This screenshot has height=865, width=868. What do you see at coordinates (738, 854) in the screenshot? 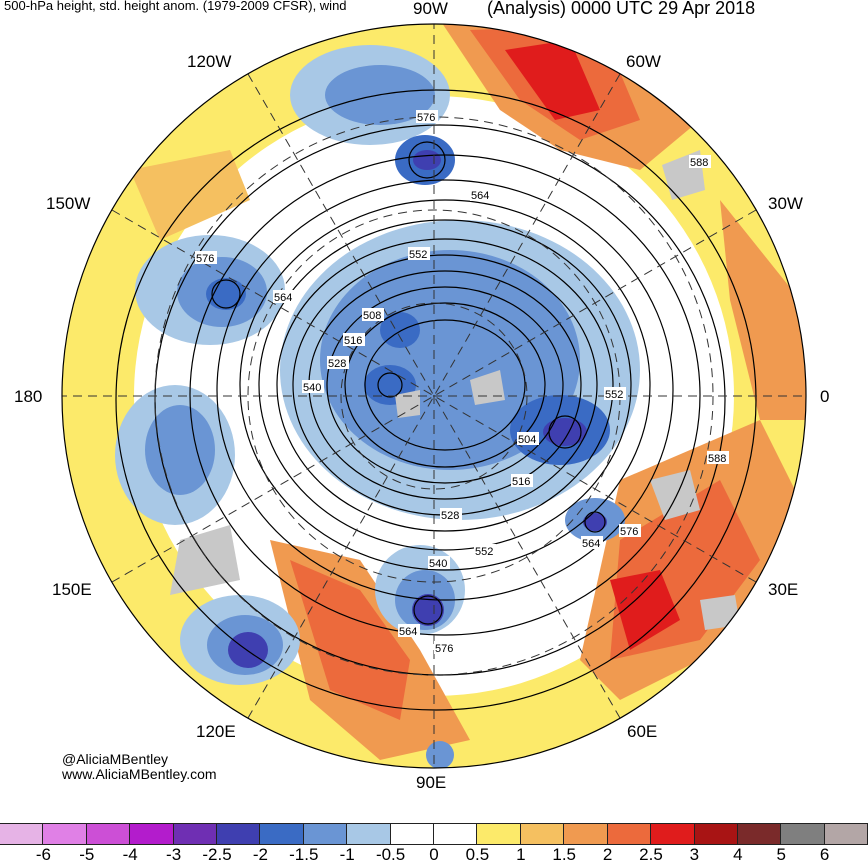
I see `colorbar-tick-label: 4` at bounding box center [738, 854].